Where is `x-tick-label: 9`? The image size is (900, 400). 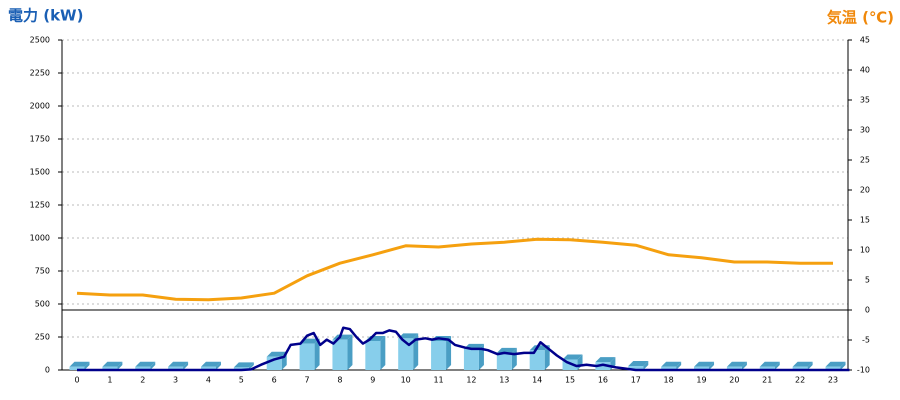
x-tick-label: 9 is located at coordinates (372, 380).